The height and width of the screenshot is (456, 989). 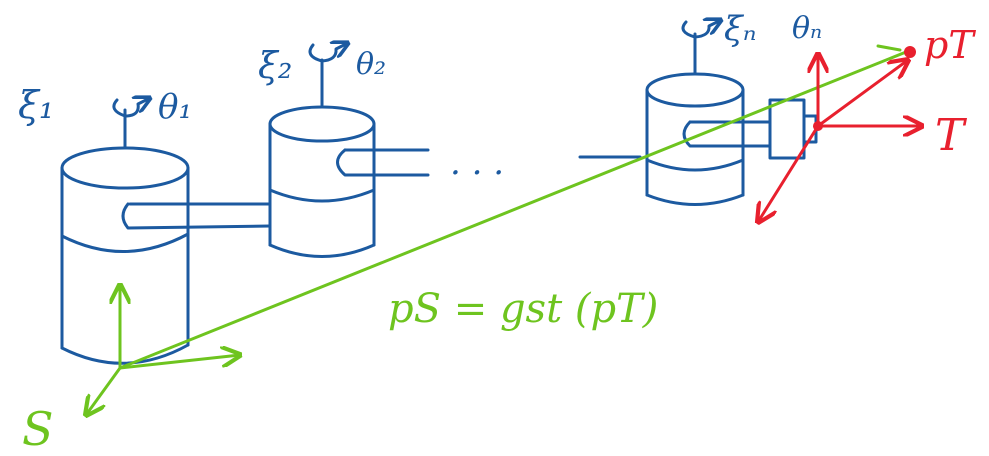 I want to click on frame-s-y-axis, so click(x=179, y=362).